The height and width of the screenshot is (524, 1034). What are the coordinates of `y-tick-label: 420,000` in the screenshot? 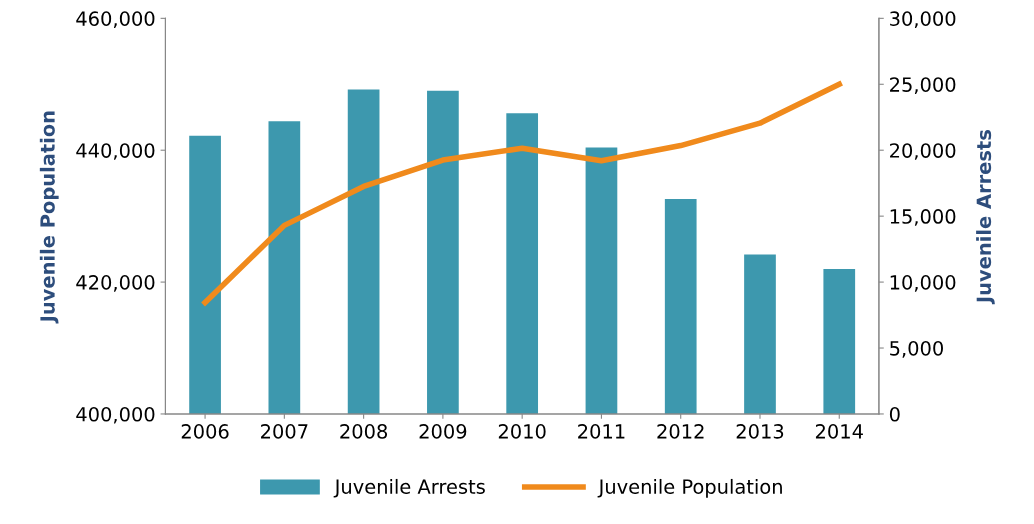 It's located at (115, 283).